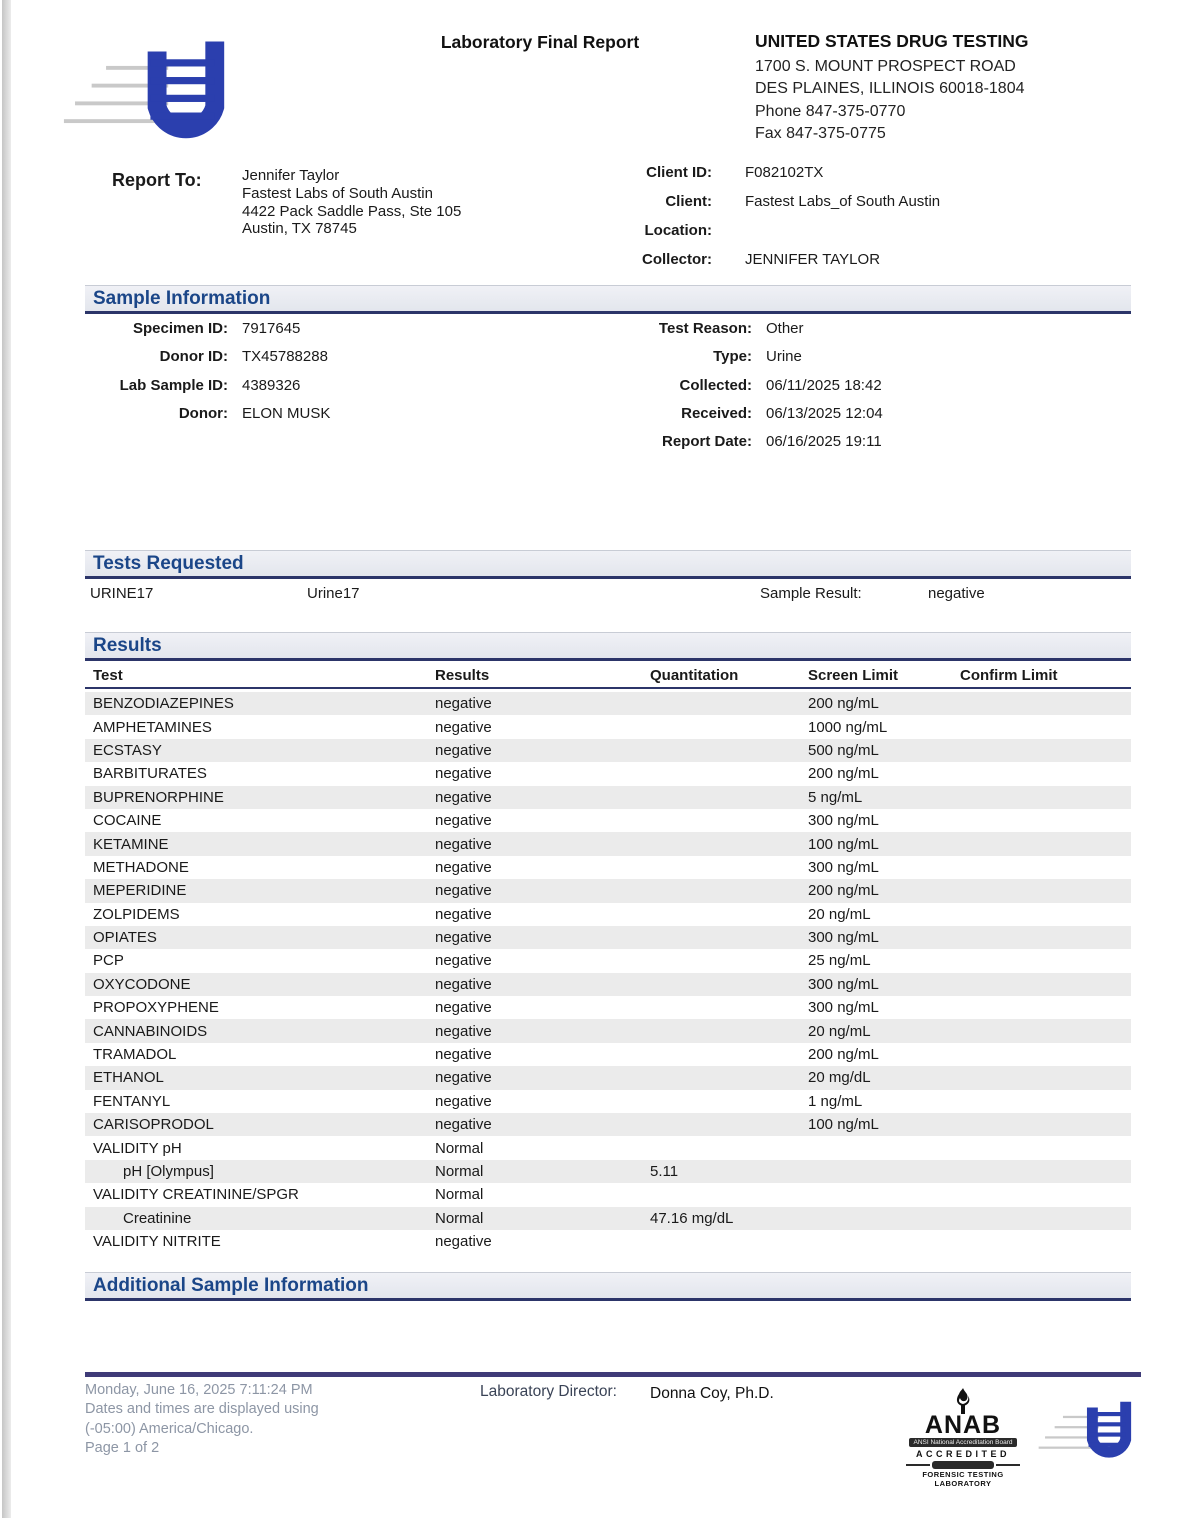 This screenshot has height=1518, width=1200. Describe the element at coordinates (608, 773) in the screenshot. I see `table-row: BARBITURATES negative 200 ng/mL` at that location.